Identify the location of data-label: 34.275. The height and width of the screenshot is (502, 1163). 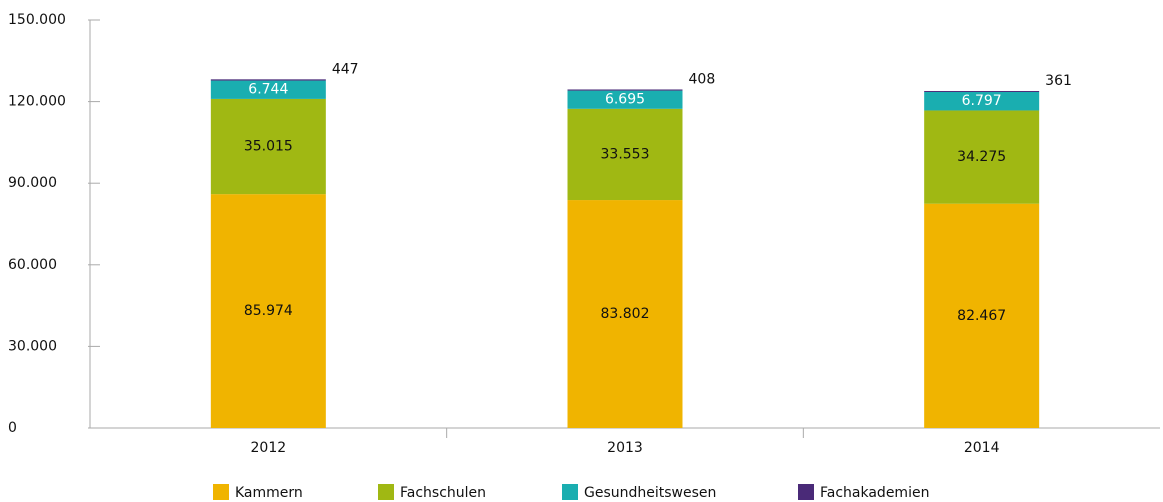
(981, 157).